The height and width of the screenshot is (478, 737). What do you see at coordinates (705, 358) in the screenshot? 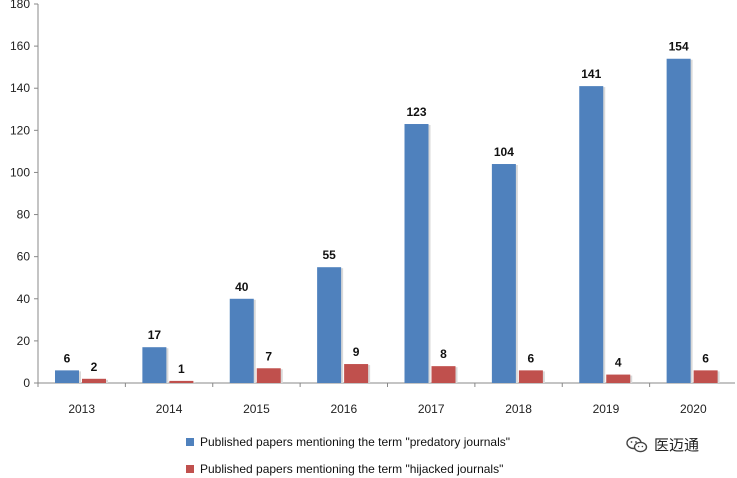
I see `data-label-hijacked-2020: 6` at bounding box center [705, 358].